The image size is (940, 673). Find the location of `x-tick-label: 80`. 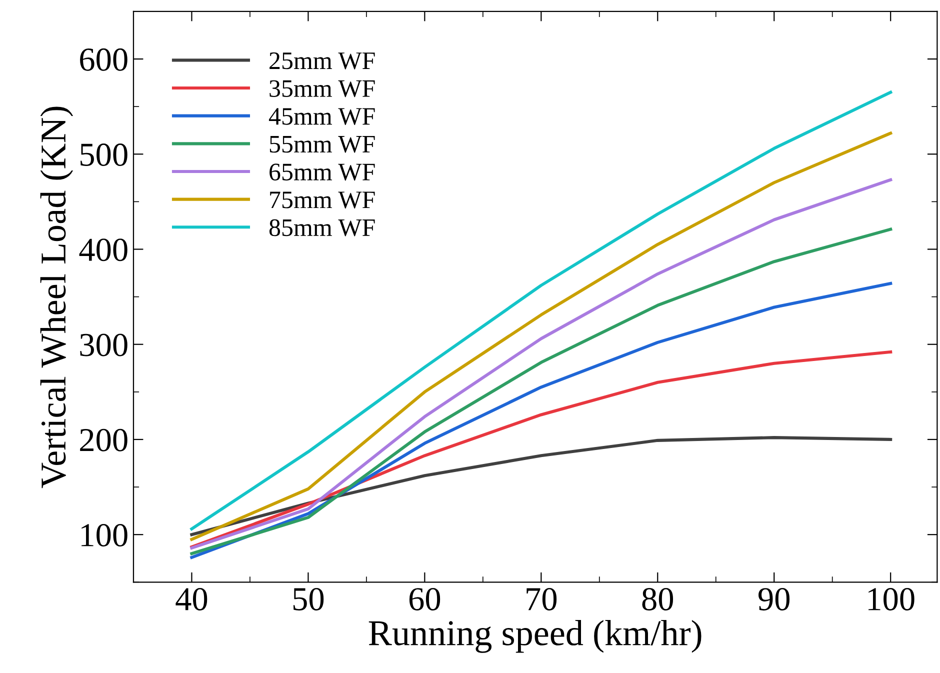

x-tick-label: 80 is located at coordinates (658, 599).